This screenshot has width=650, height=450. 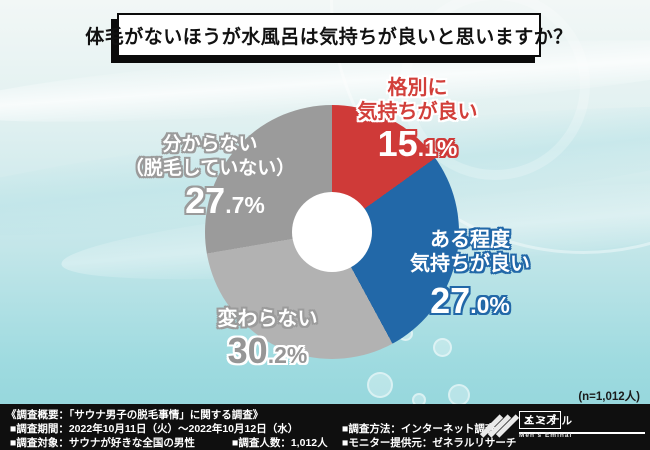 What do you see at coordinates (499, 427) in the screenshot?
I see `brand-logo-mark-icon` at bounding box center [499, 427].